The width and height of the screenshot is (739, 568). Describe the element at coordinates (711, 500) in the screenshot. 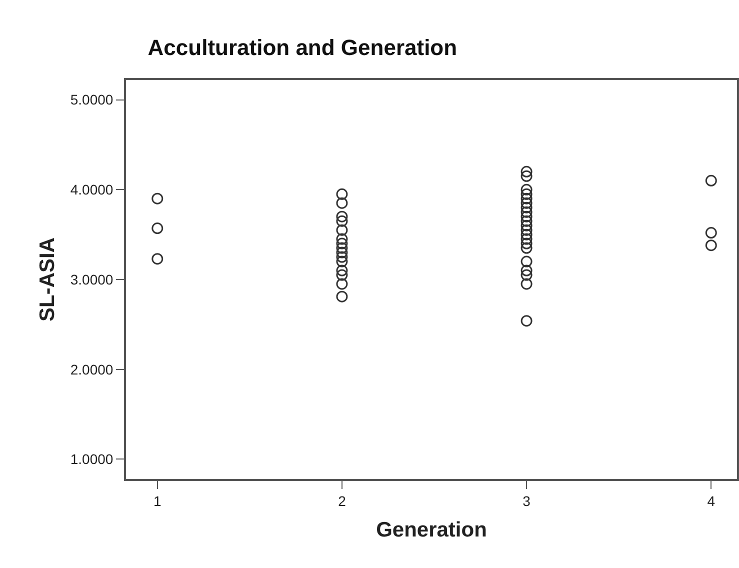

I see `x-tick-label: 4` at that location.